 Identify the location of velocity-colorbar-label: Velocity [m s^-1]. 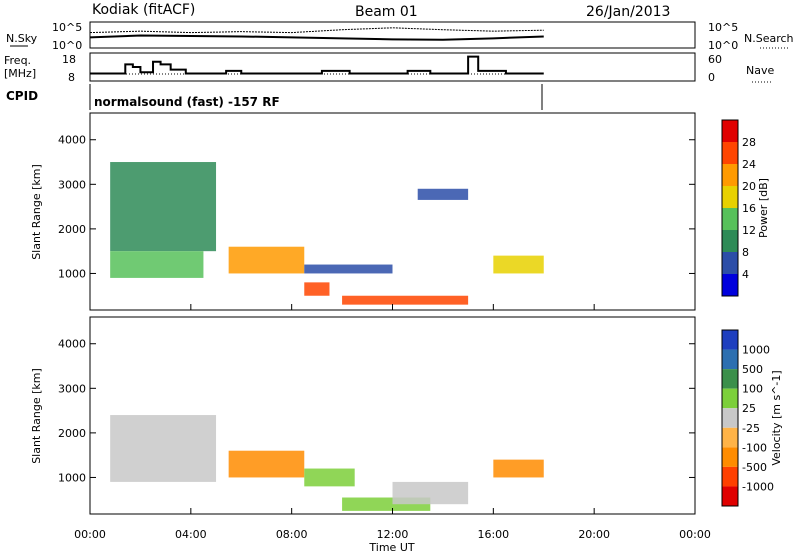
(776, 417).